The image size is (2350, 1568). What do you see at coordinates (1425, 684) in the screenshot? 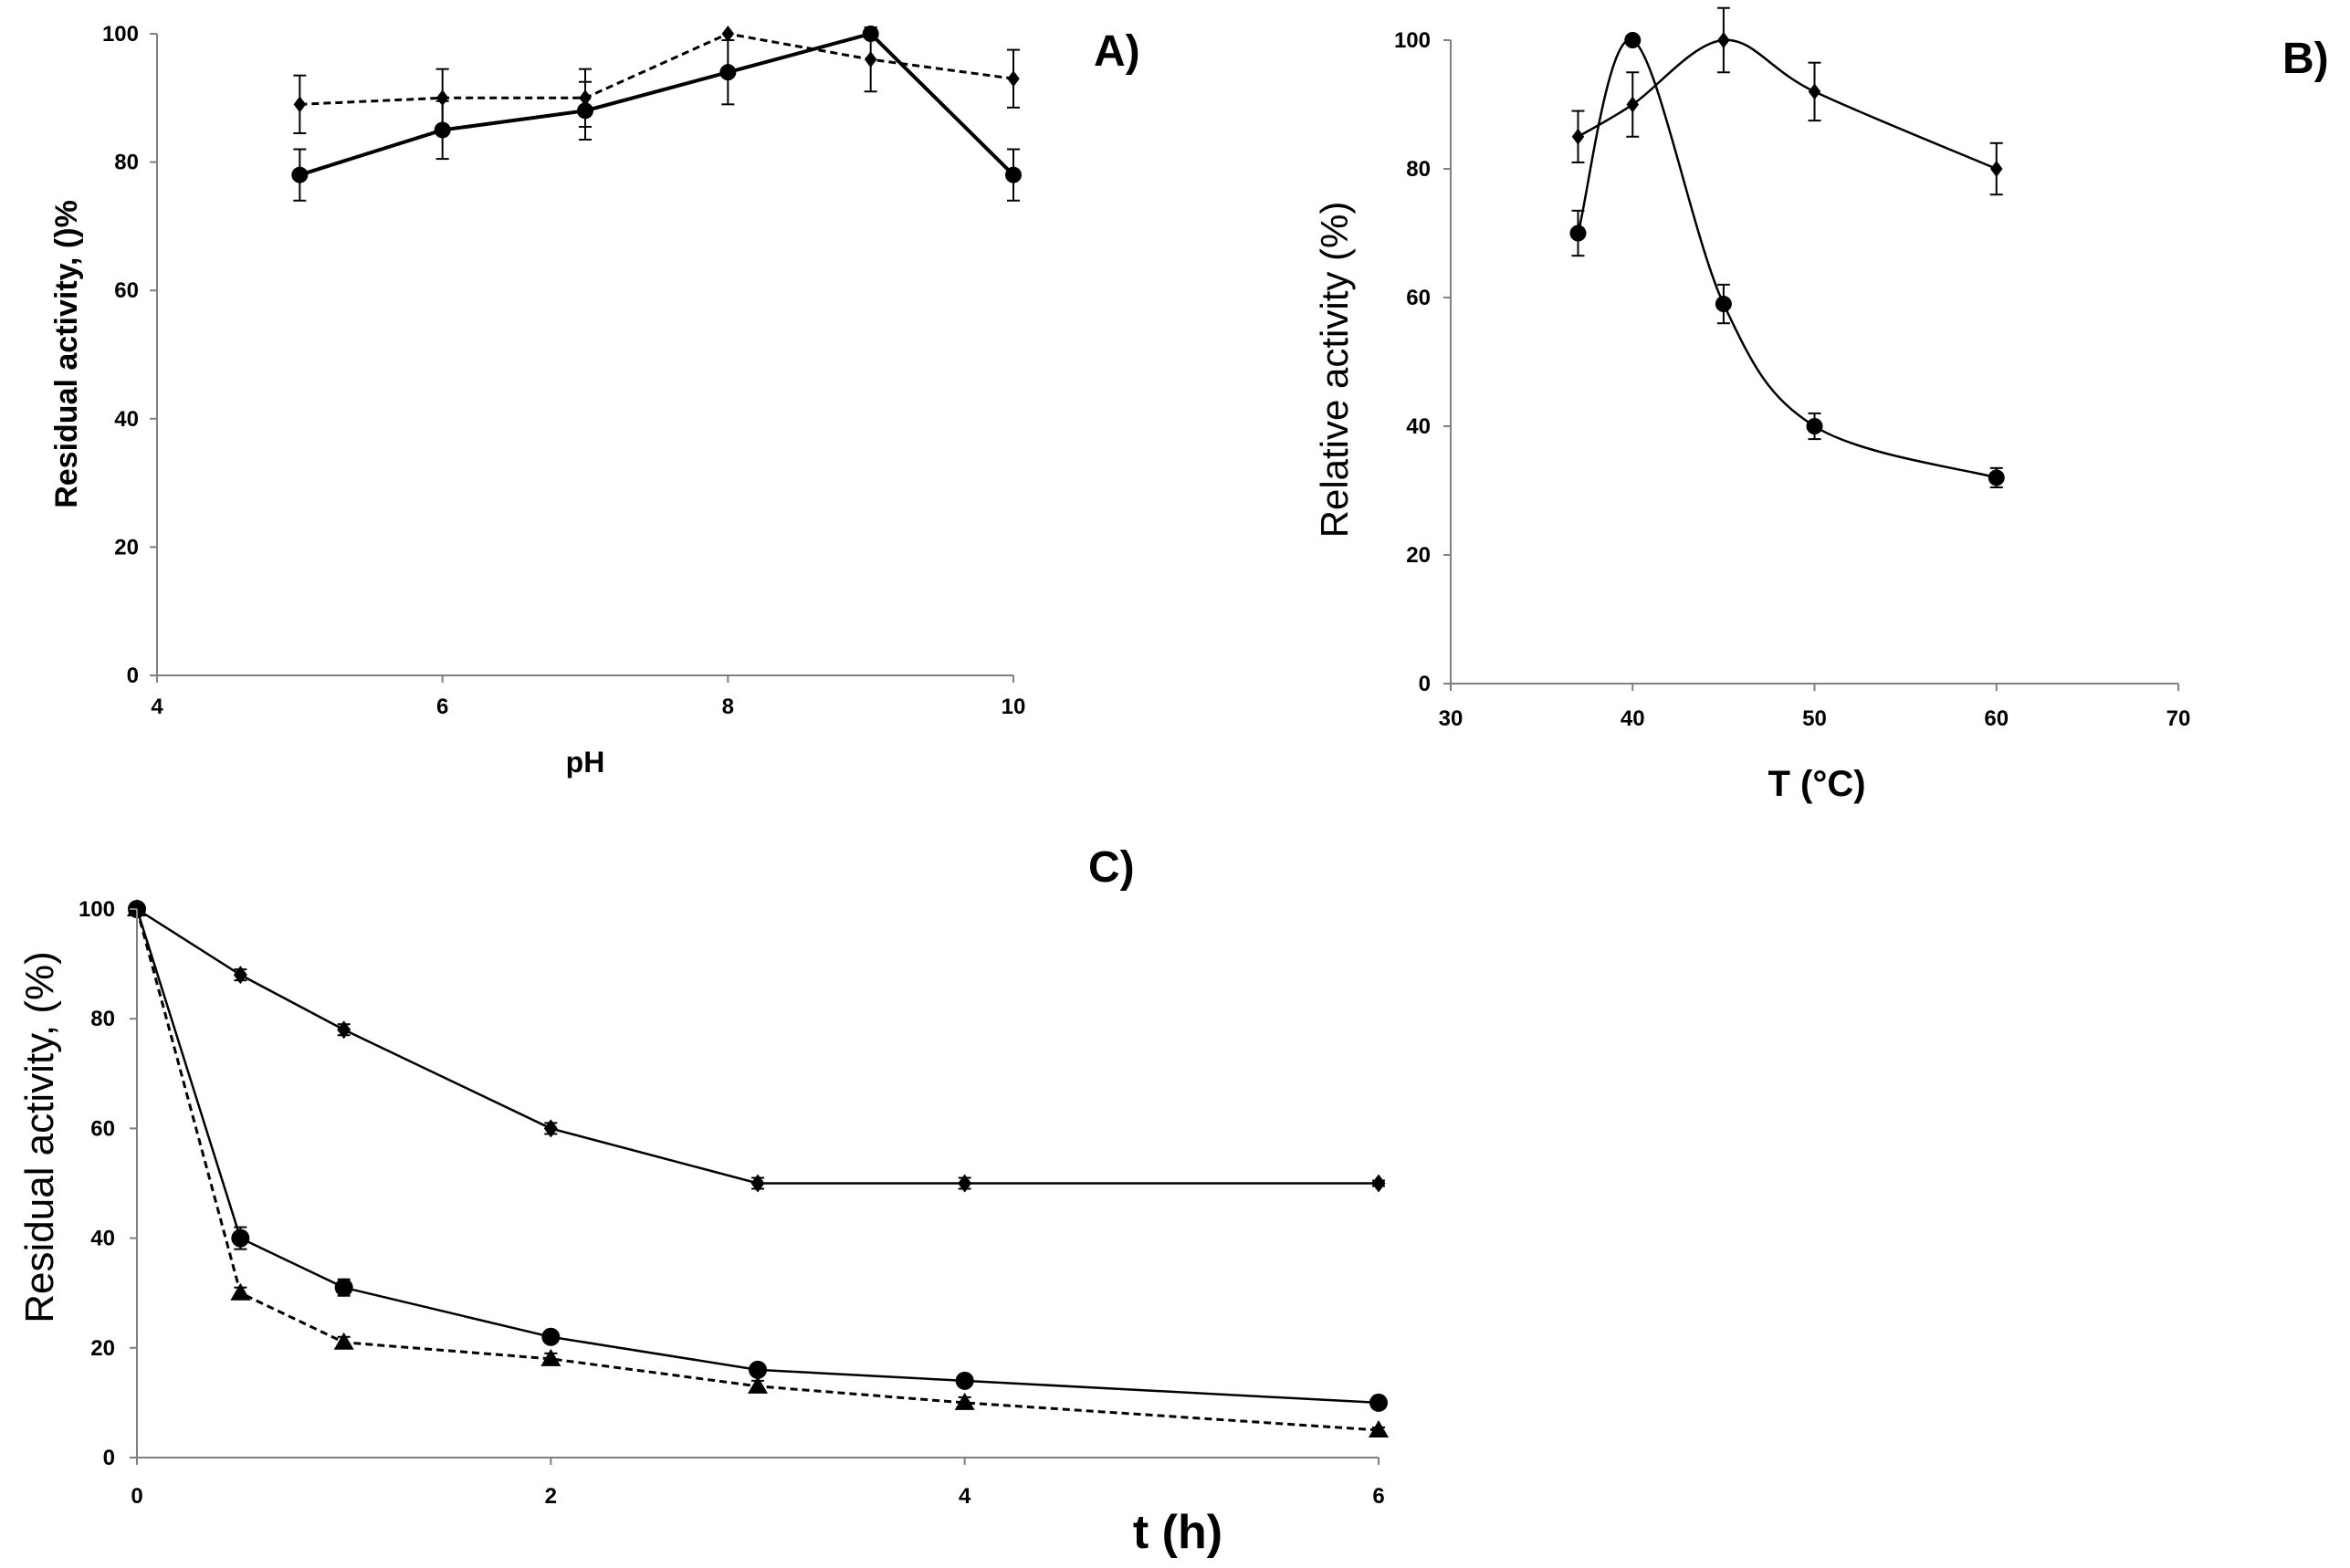
I see `panel-b-y-tick-label: 0` at bounding box center [1425, 684].